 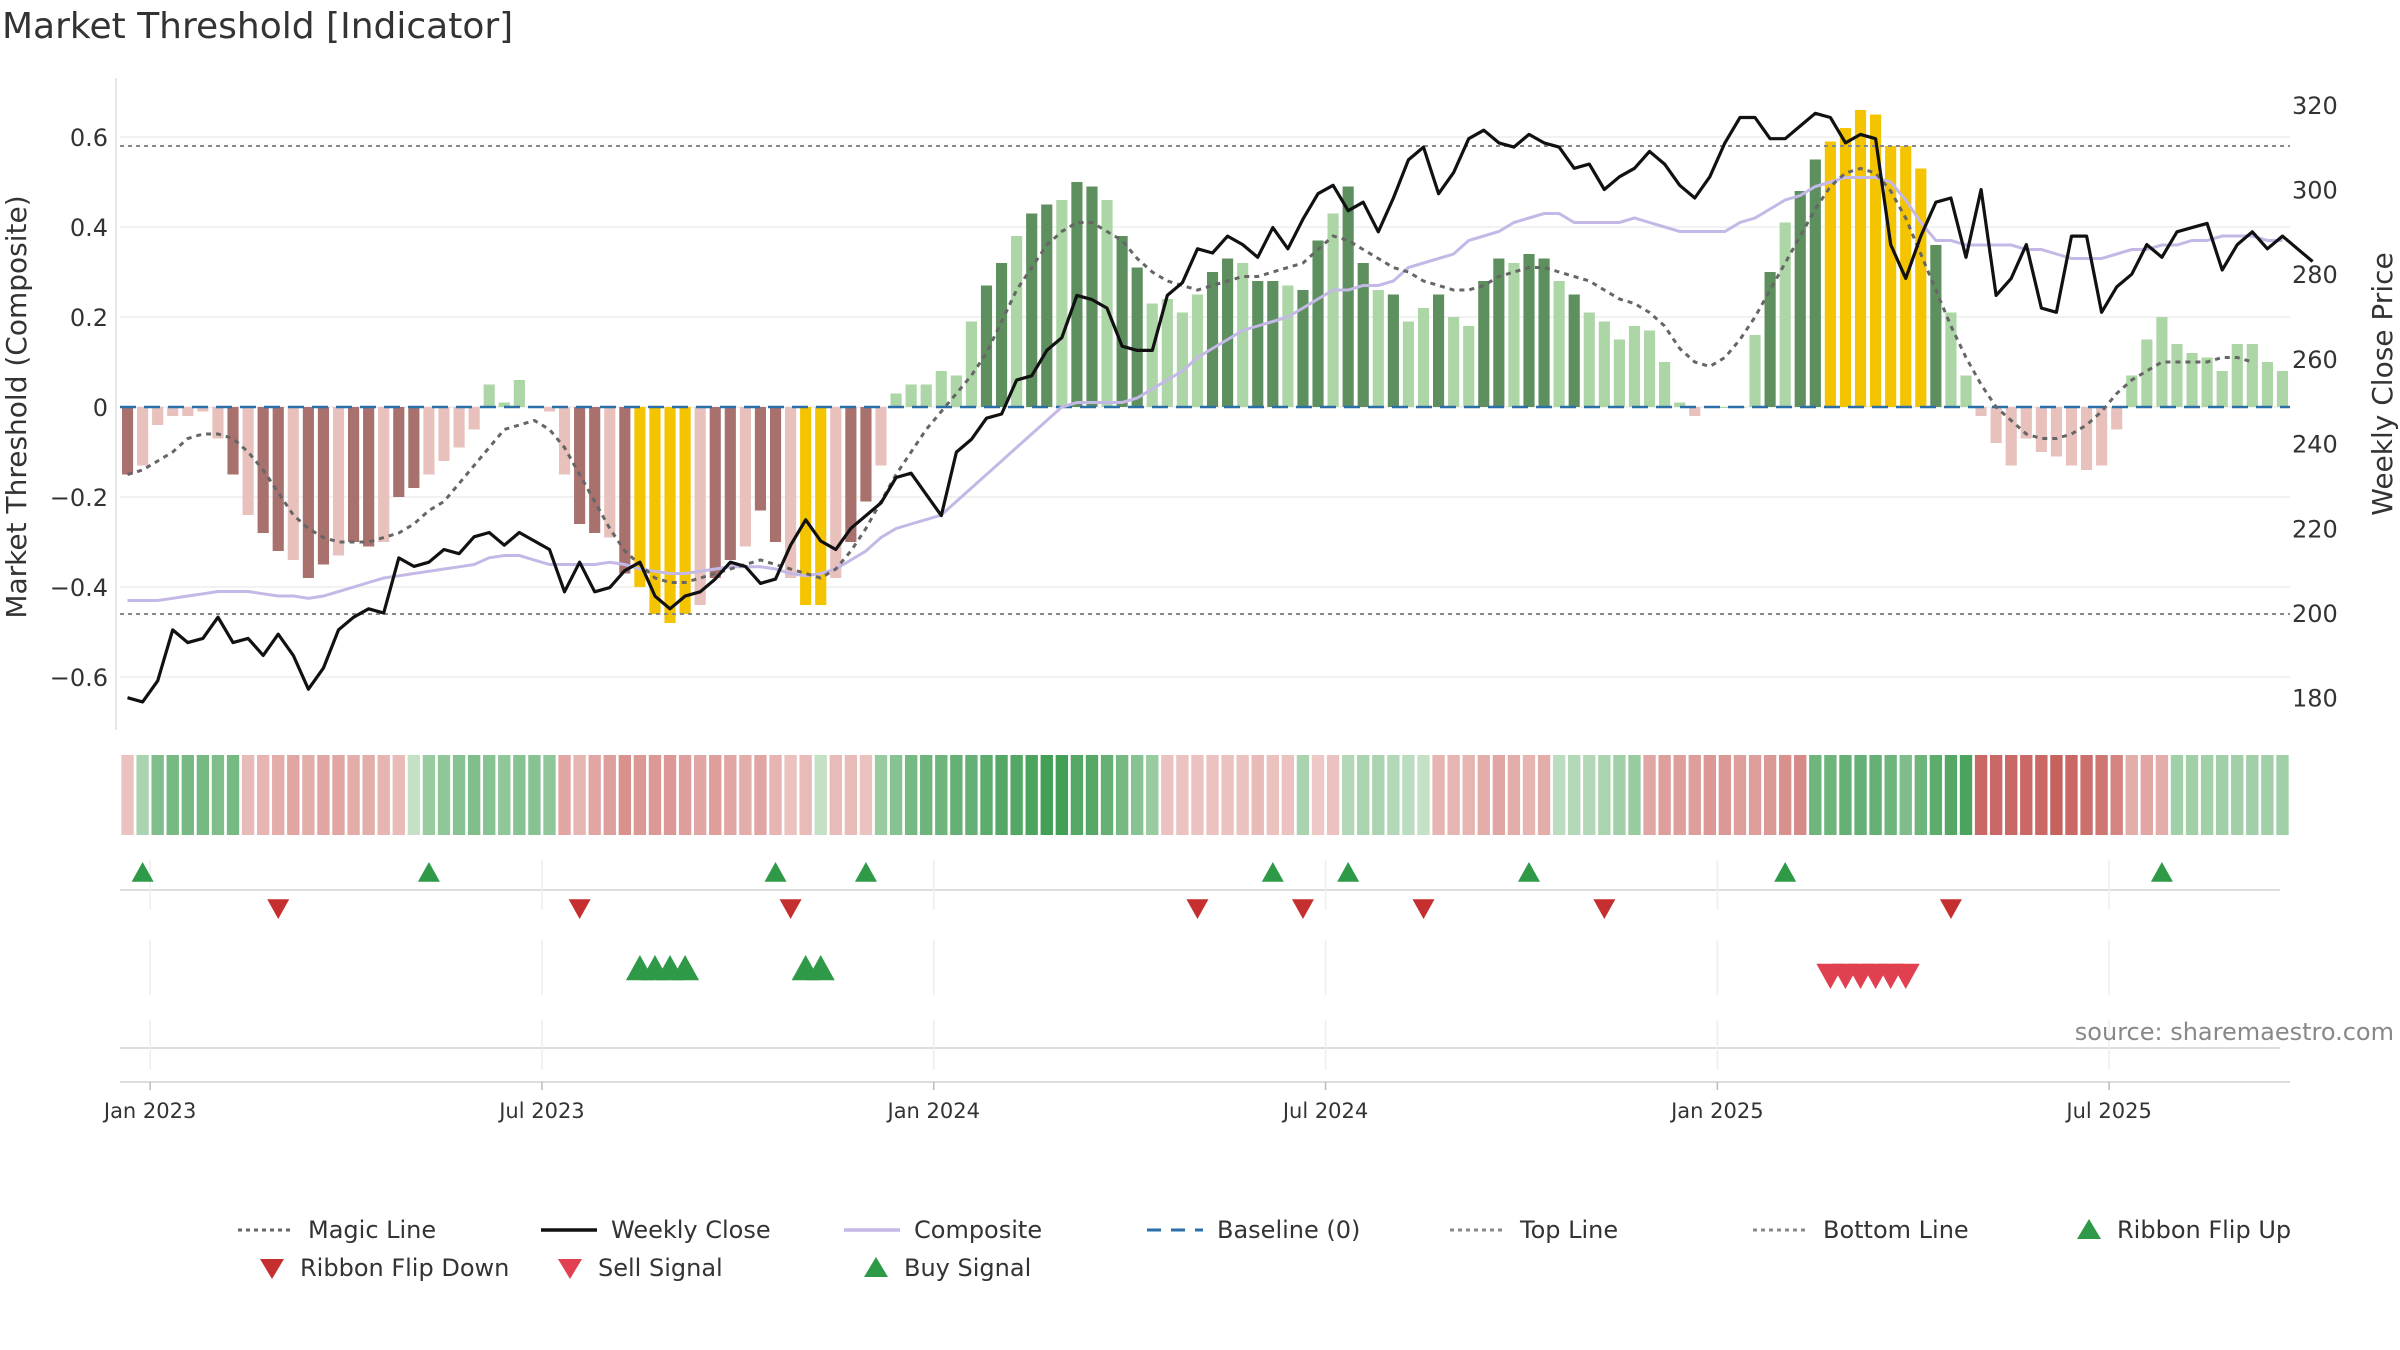 What do you see at coordinates (2315, 106) in the screenshot?
I see `right-tick-label: 320` at bounding box center [2315, 106].